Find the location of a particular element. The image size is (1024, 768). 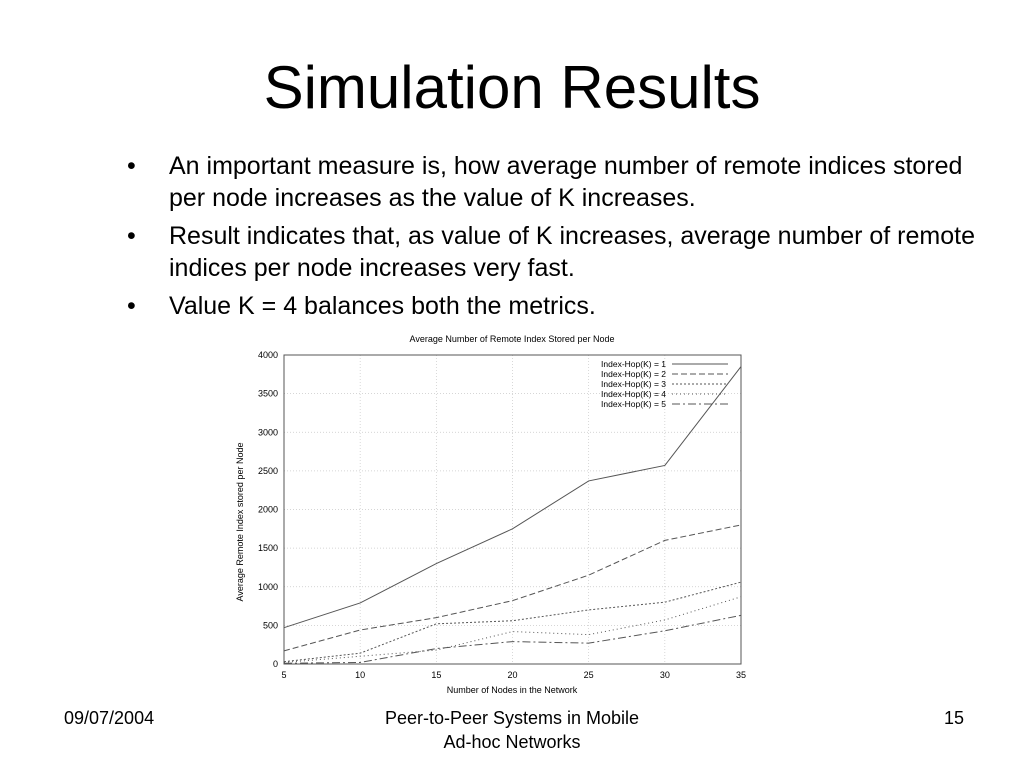

bullet-text: Value K = 4 balances both the metrics. is located at coordinates (382, 306).